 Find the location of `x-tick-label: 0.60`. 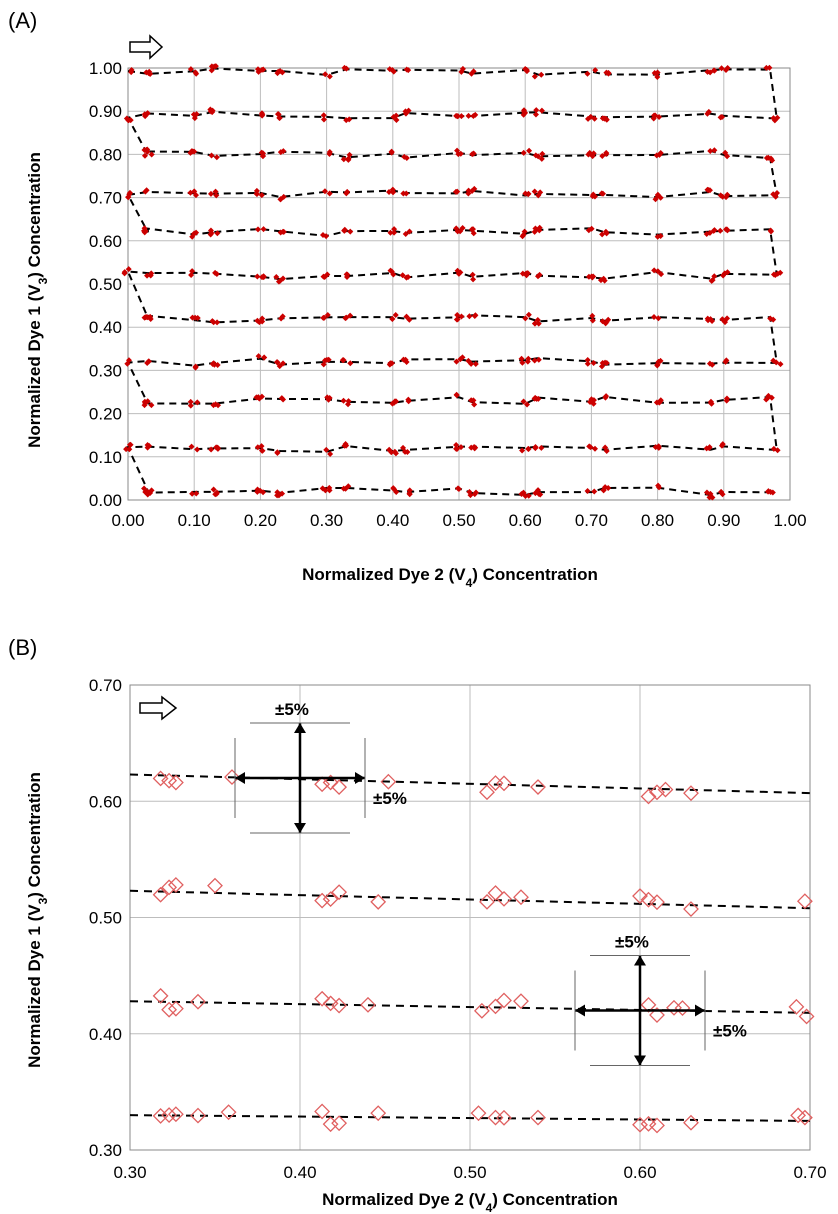

x-tick-label: 0.60 is located at coordinates (639, 1172).